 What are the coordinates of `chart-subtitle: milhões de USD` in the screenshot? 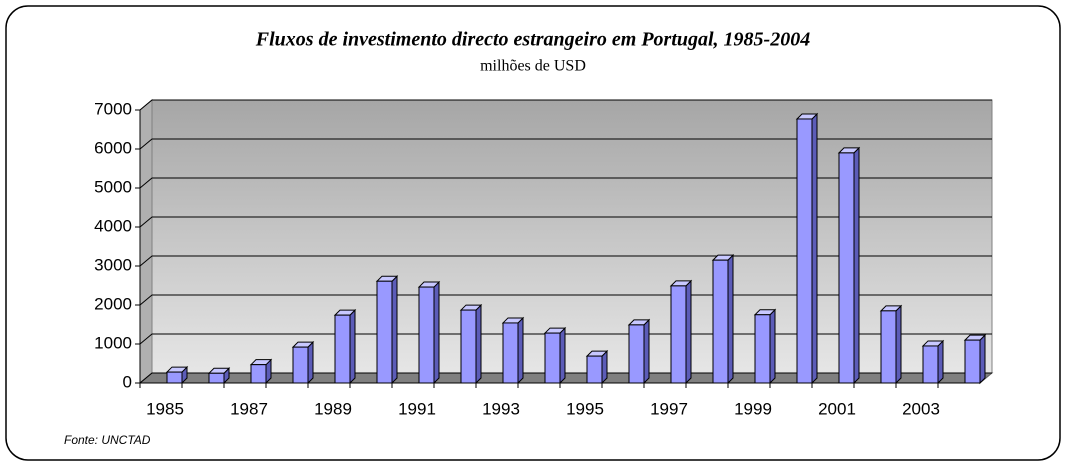 It's located at (533, 66).